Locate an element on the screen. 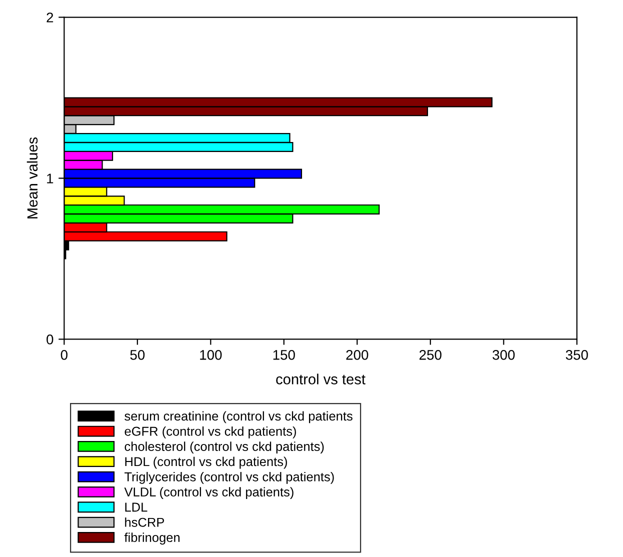 The width and height of the screenshot is (623, 557). legend-label: hsCRP is located at coordinates (144, 522).